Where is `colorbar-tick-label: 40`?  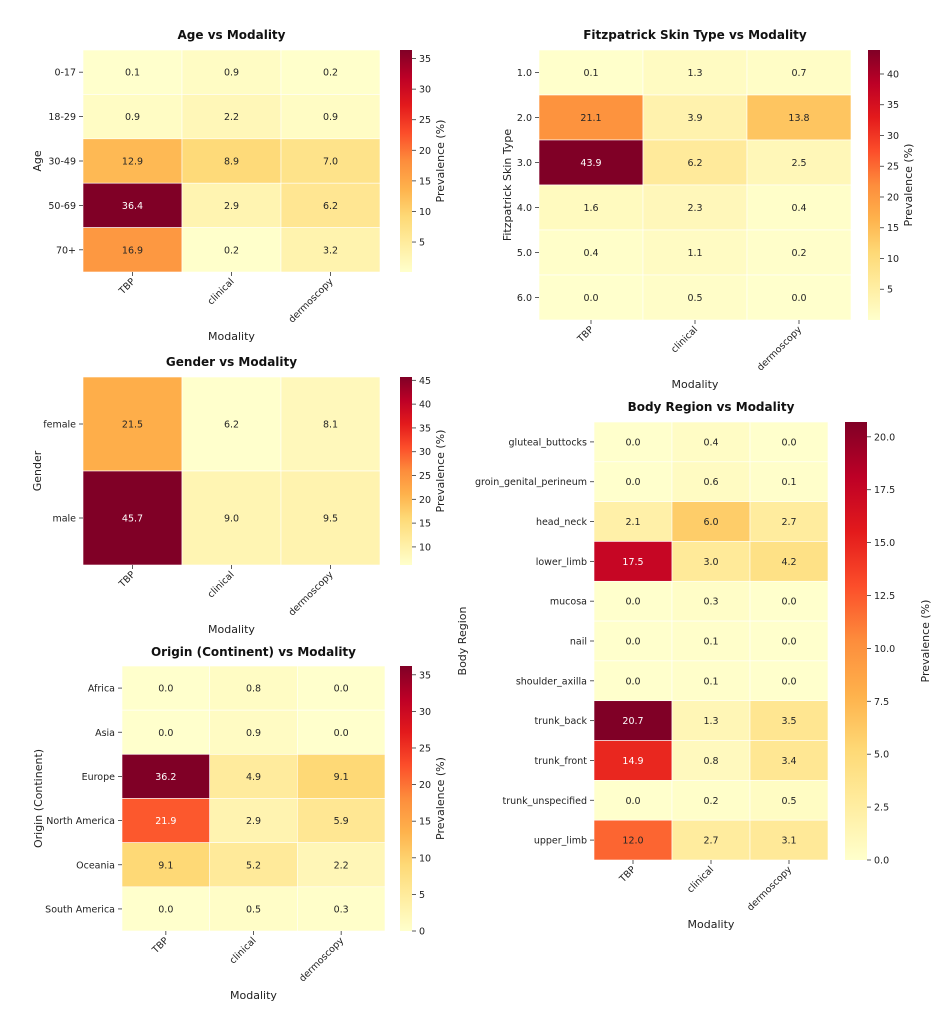
colorbar-tick-label: 40 is located at coordinates (425, 405).